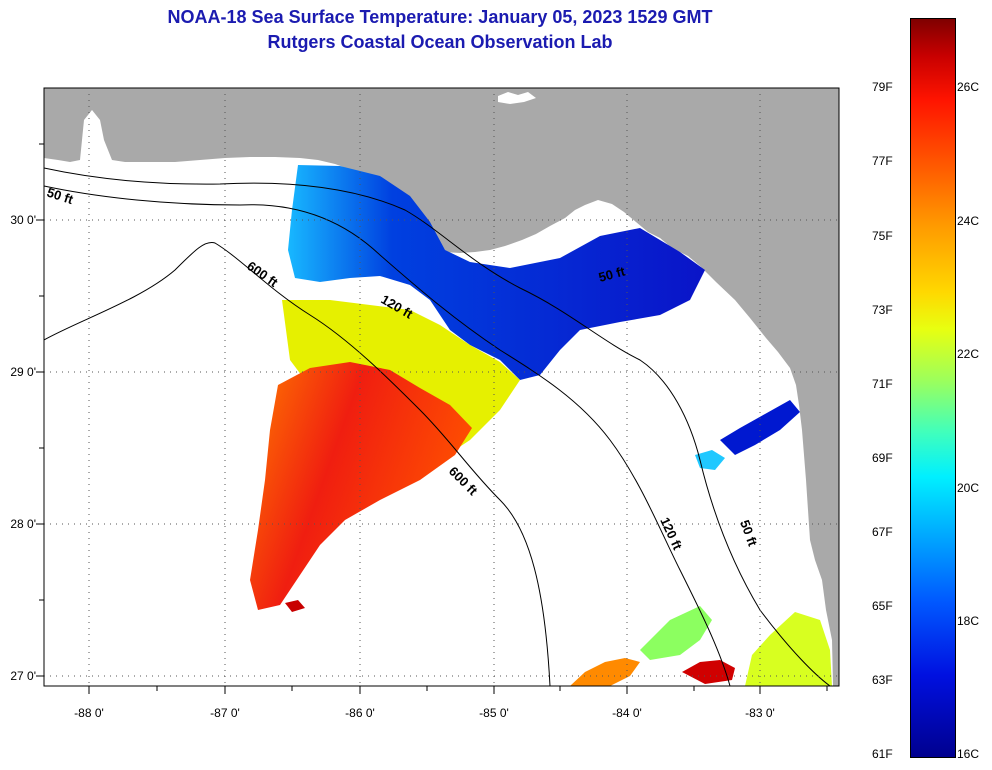 The height and width of the screenshot is (770, 992). I want to click on warm-patch-south, so click(605, 672).